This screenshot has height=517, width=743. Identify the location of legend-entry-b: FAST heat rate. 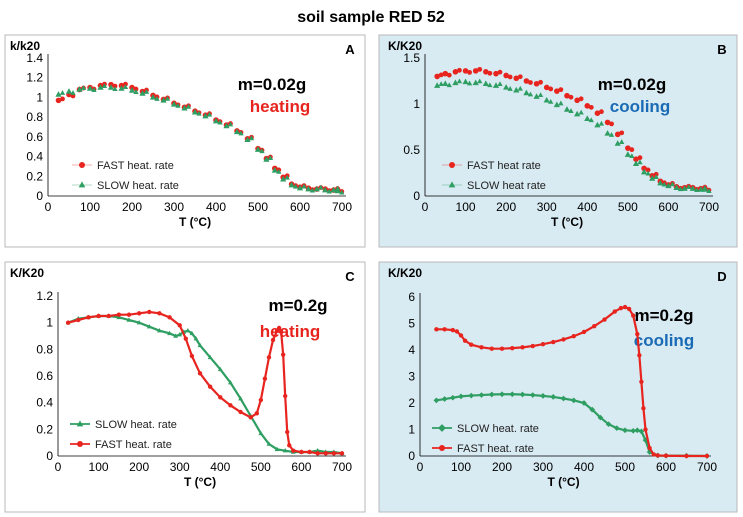
(491, 166).